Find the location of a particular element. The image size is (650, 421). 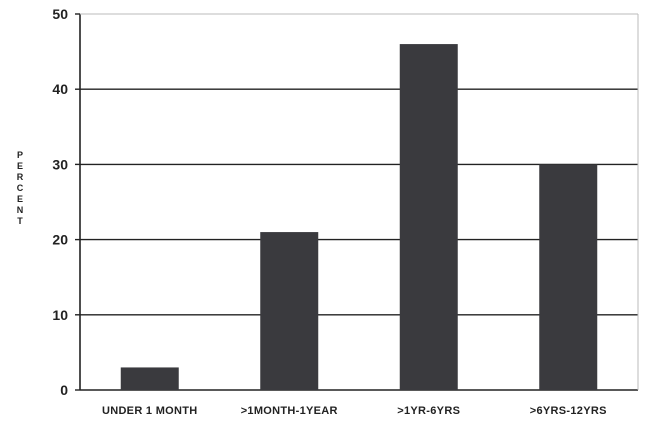

x-category-label: >1MONTH-1YEAR is located at coordinates (289, 411).